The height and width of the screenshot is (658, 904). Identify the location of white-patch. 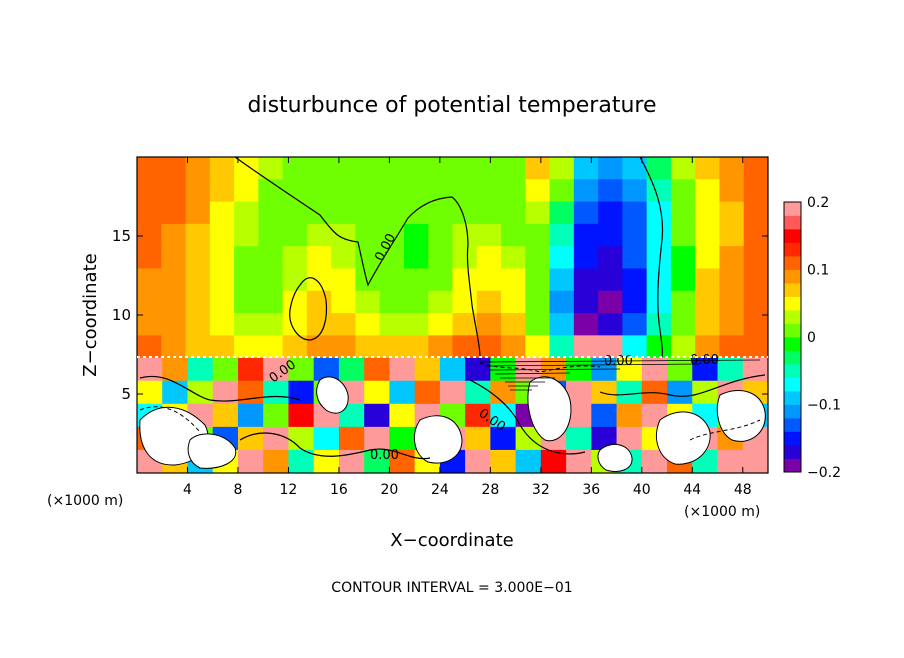
(741, 416).